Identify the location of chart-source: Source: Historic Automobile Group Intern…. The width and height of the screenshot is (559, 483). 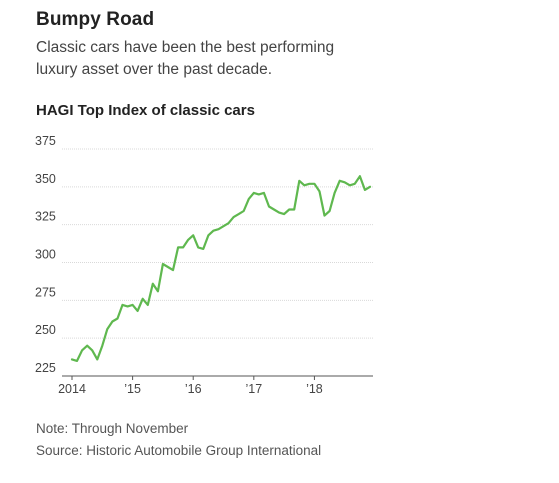
(178, 450).